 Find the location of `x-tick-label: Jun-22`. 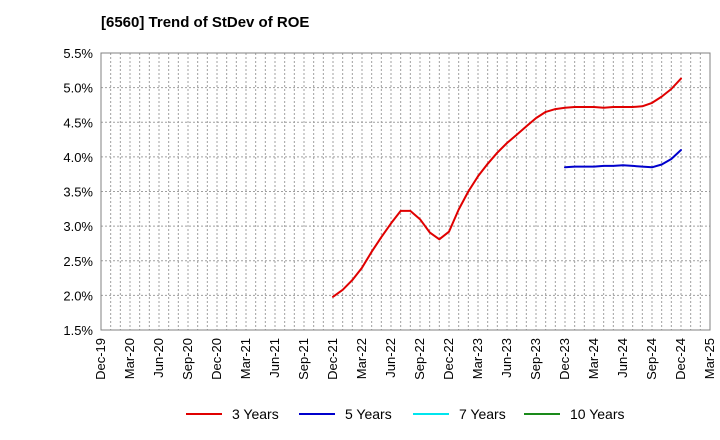

x-tick-label: Jun-22 is located at coordinates (390, 358).